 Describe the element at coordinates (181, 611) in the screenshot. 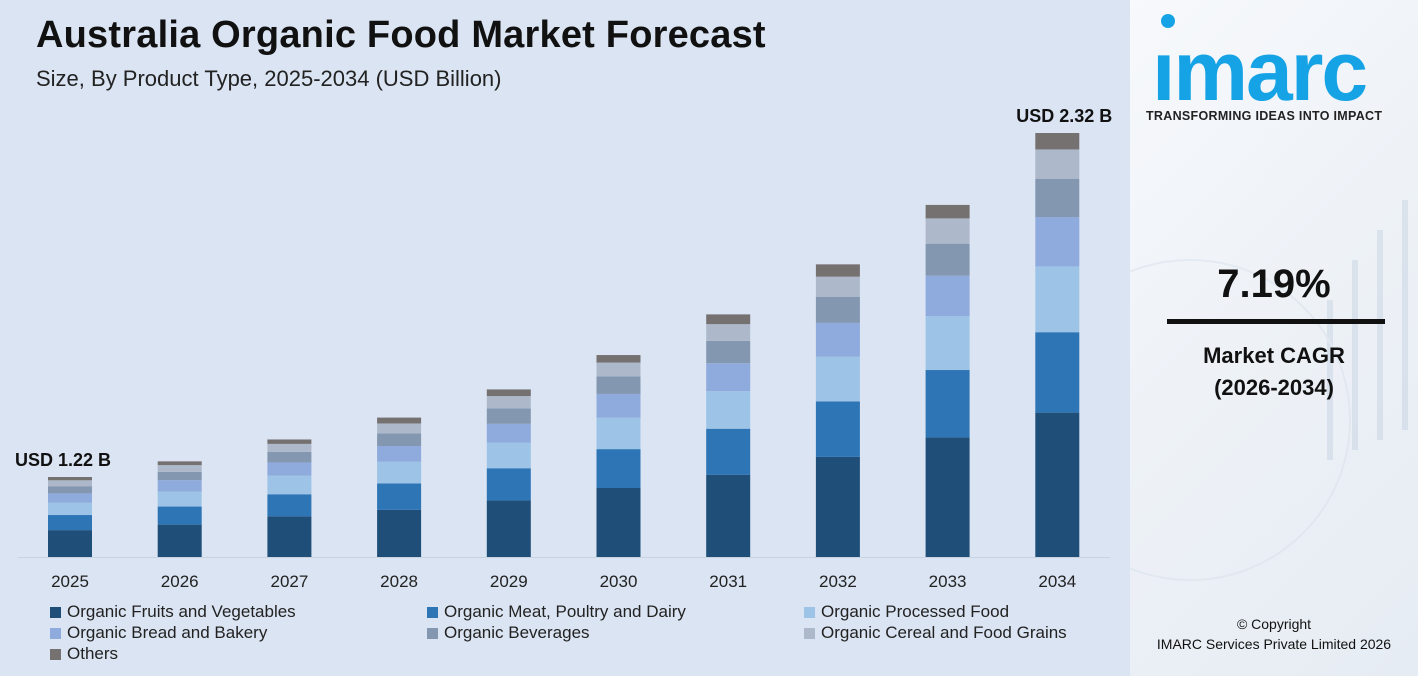

I see `legend-label: Organic Fruits and Vegetables` at that location.